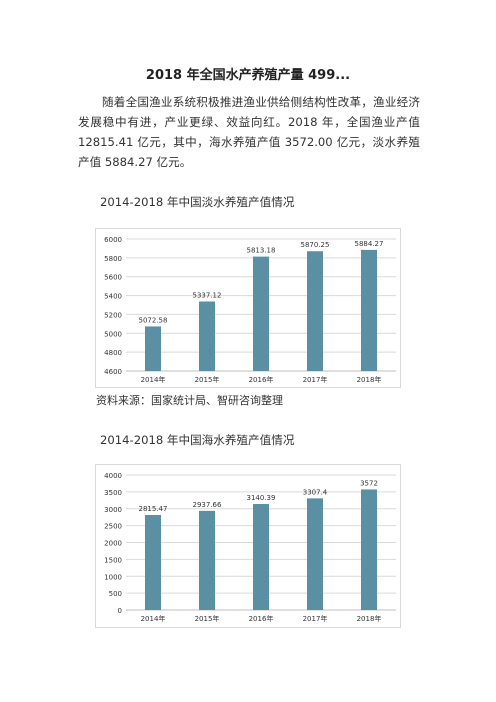 The image size is (496, 702). I want to click on data-label: 2815.47, so click(153, 509).